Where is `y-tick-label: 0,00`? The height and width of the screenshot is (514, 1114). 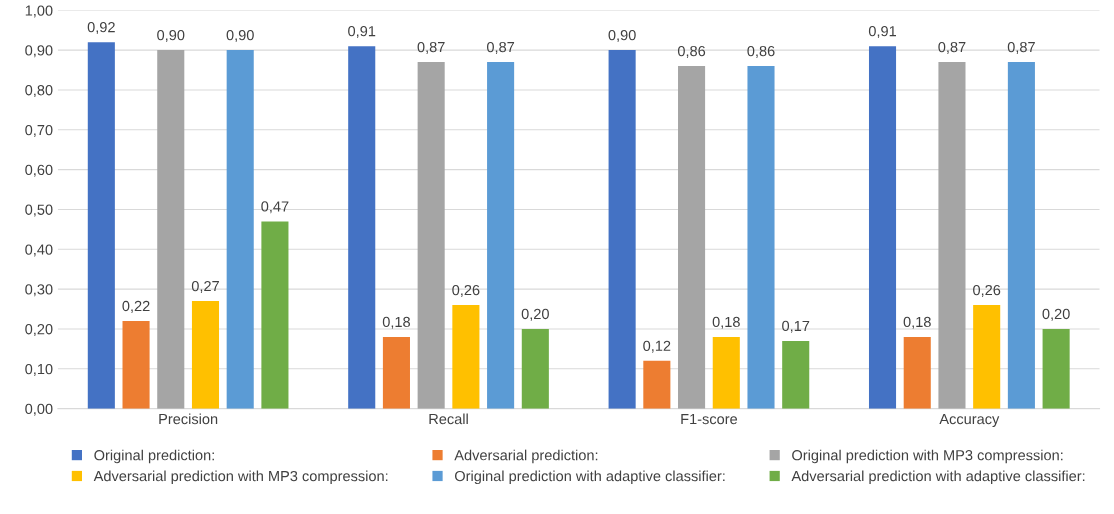
y-tick-label: 0,00 is located at coordinates (39, 409).